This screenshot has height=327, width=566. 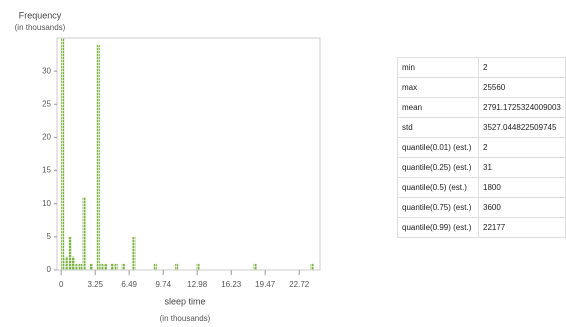 I want to click on x-tick-label: 12.98, so click(x=197, y=284).